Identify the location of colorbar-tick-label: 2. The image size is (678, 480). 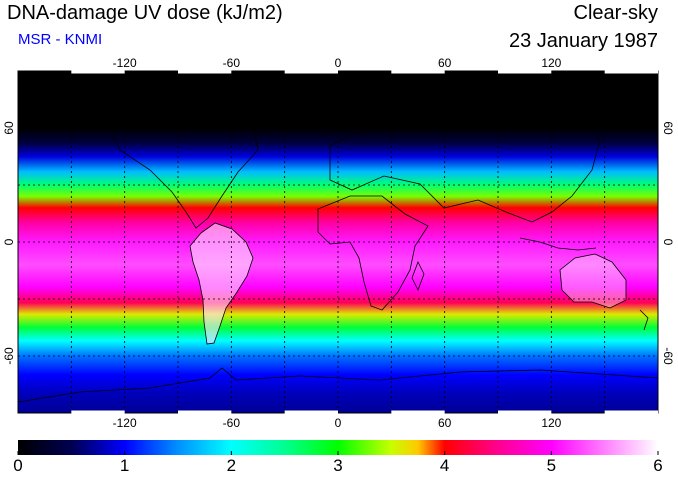
(231, 465).